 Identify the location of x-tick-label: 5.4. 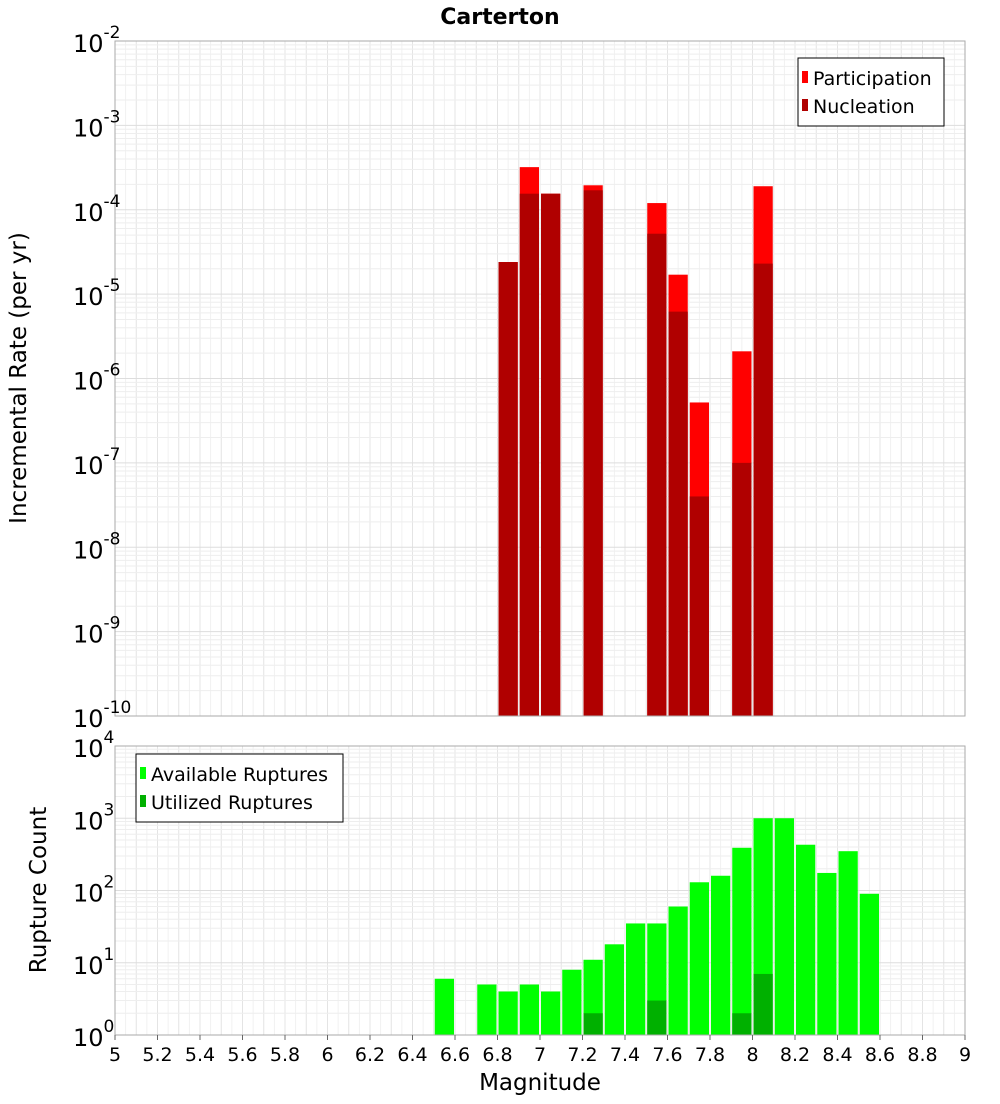
(200, 1055).